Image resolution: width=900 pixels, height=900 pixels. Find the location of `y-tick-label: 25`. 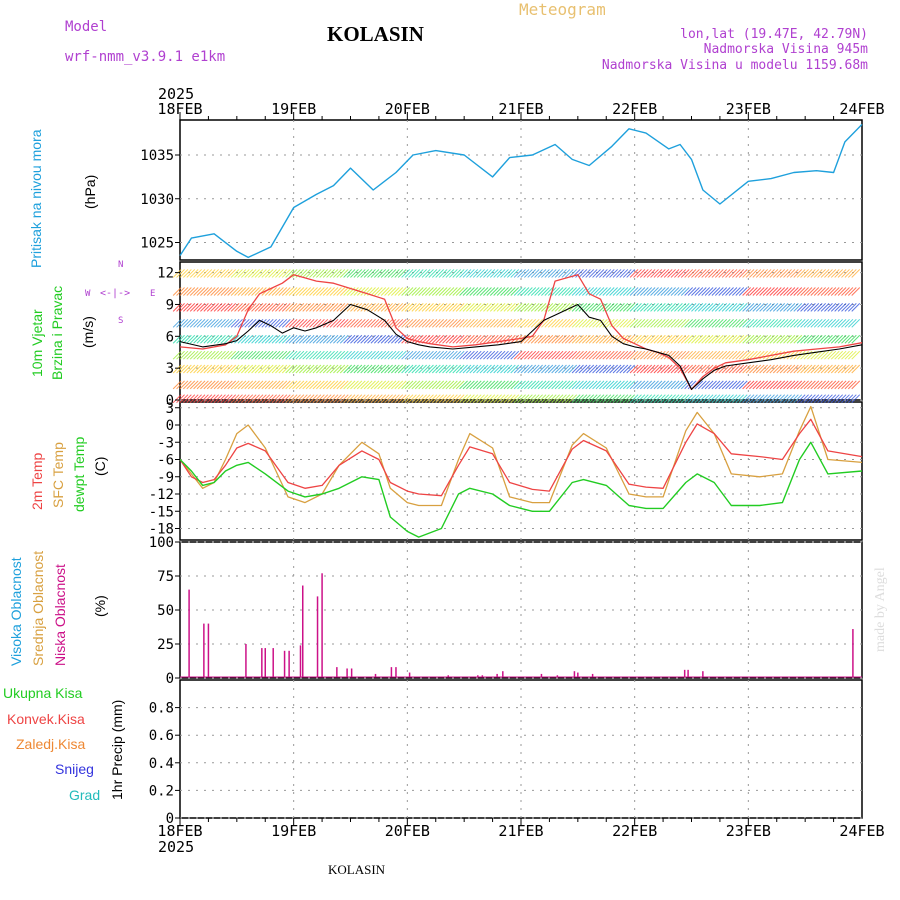

y-tick-label: 25 is located at coordinates (165, 645).